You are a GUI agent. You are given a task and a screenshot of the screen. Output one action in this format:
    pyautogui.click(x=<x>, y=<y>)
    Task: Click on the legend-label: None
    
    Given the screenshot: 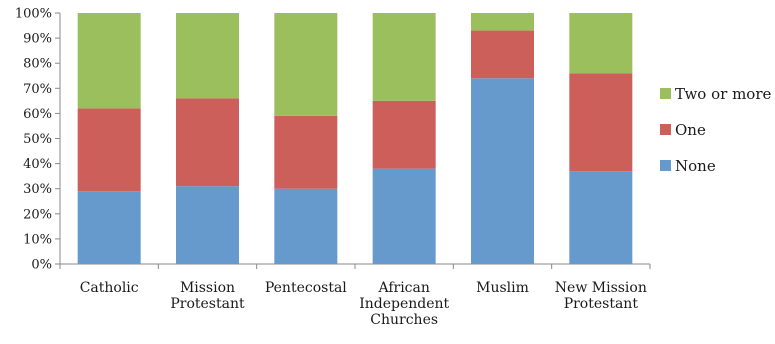 What is the action you would take?
    pyautogui.click(x=695, y=166)
    